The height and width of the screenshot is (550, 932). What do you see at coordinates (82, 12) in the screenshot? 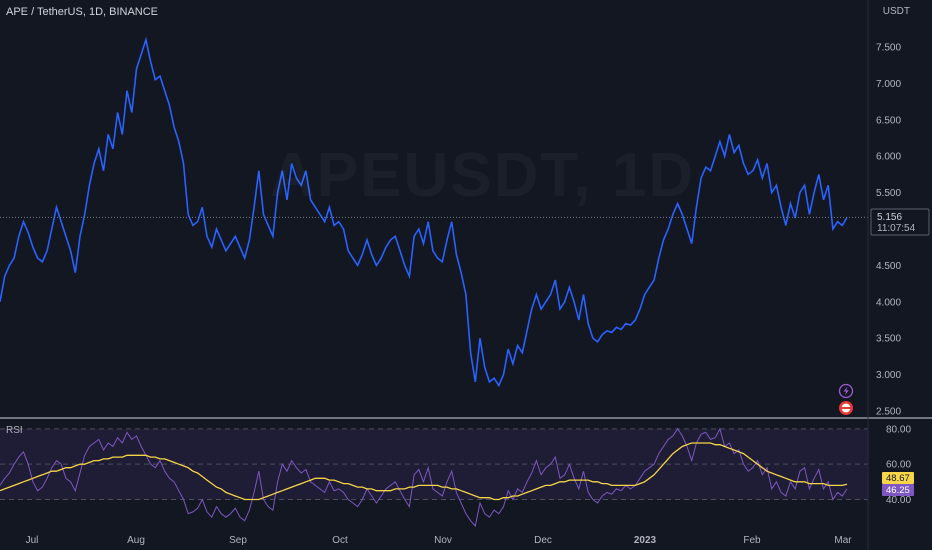
I see `chart-title: APE / TetherUS, 1D, BINANCE` at bounding box center [82, 12].